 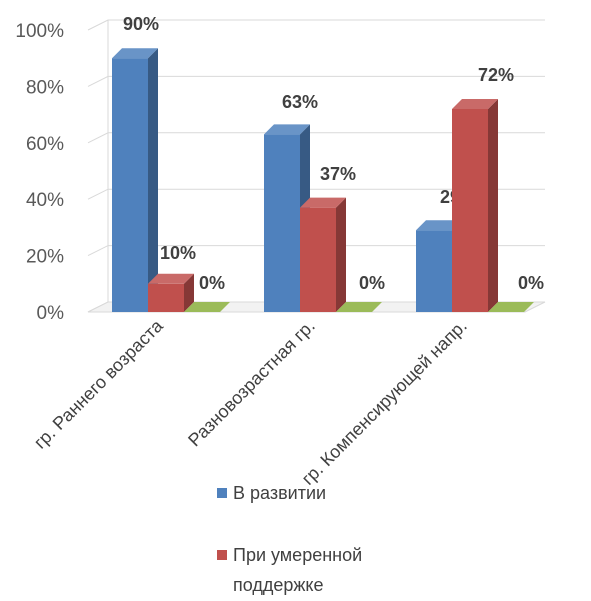 I want to click on category-label: Разновозрастная гр., so click(x=251, y=383).